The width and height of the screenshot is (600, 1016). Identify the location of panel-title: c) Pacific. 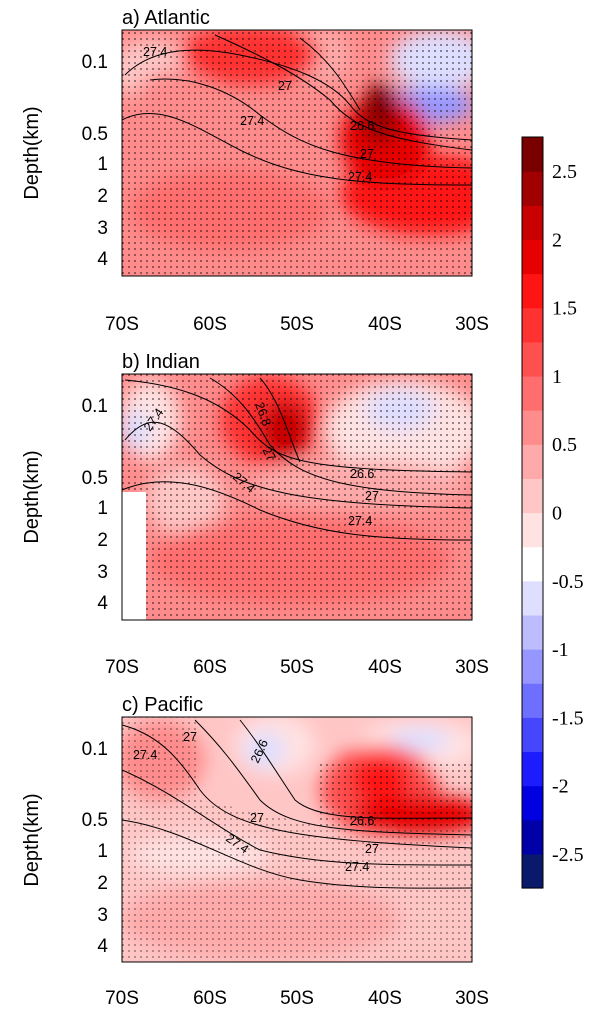
(162, 705).